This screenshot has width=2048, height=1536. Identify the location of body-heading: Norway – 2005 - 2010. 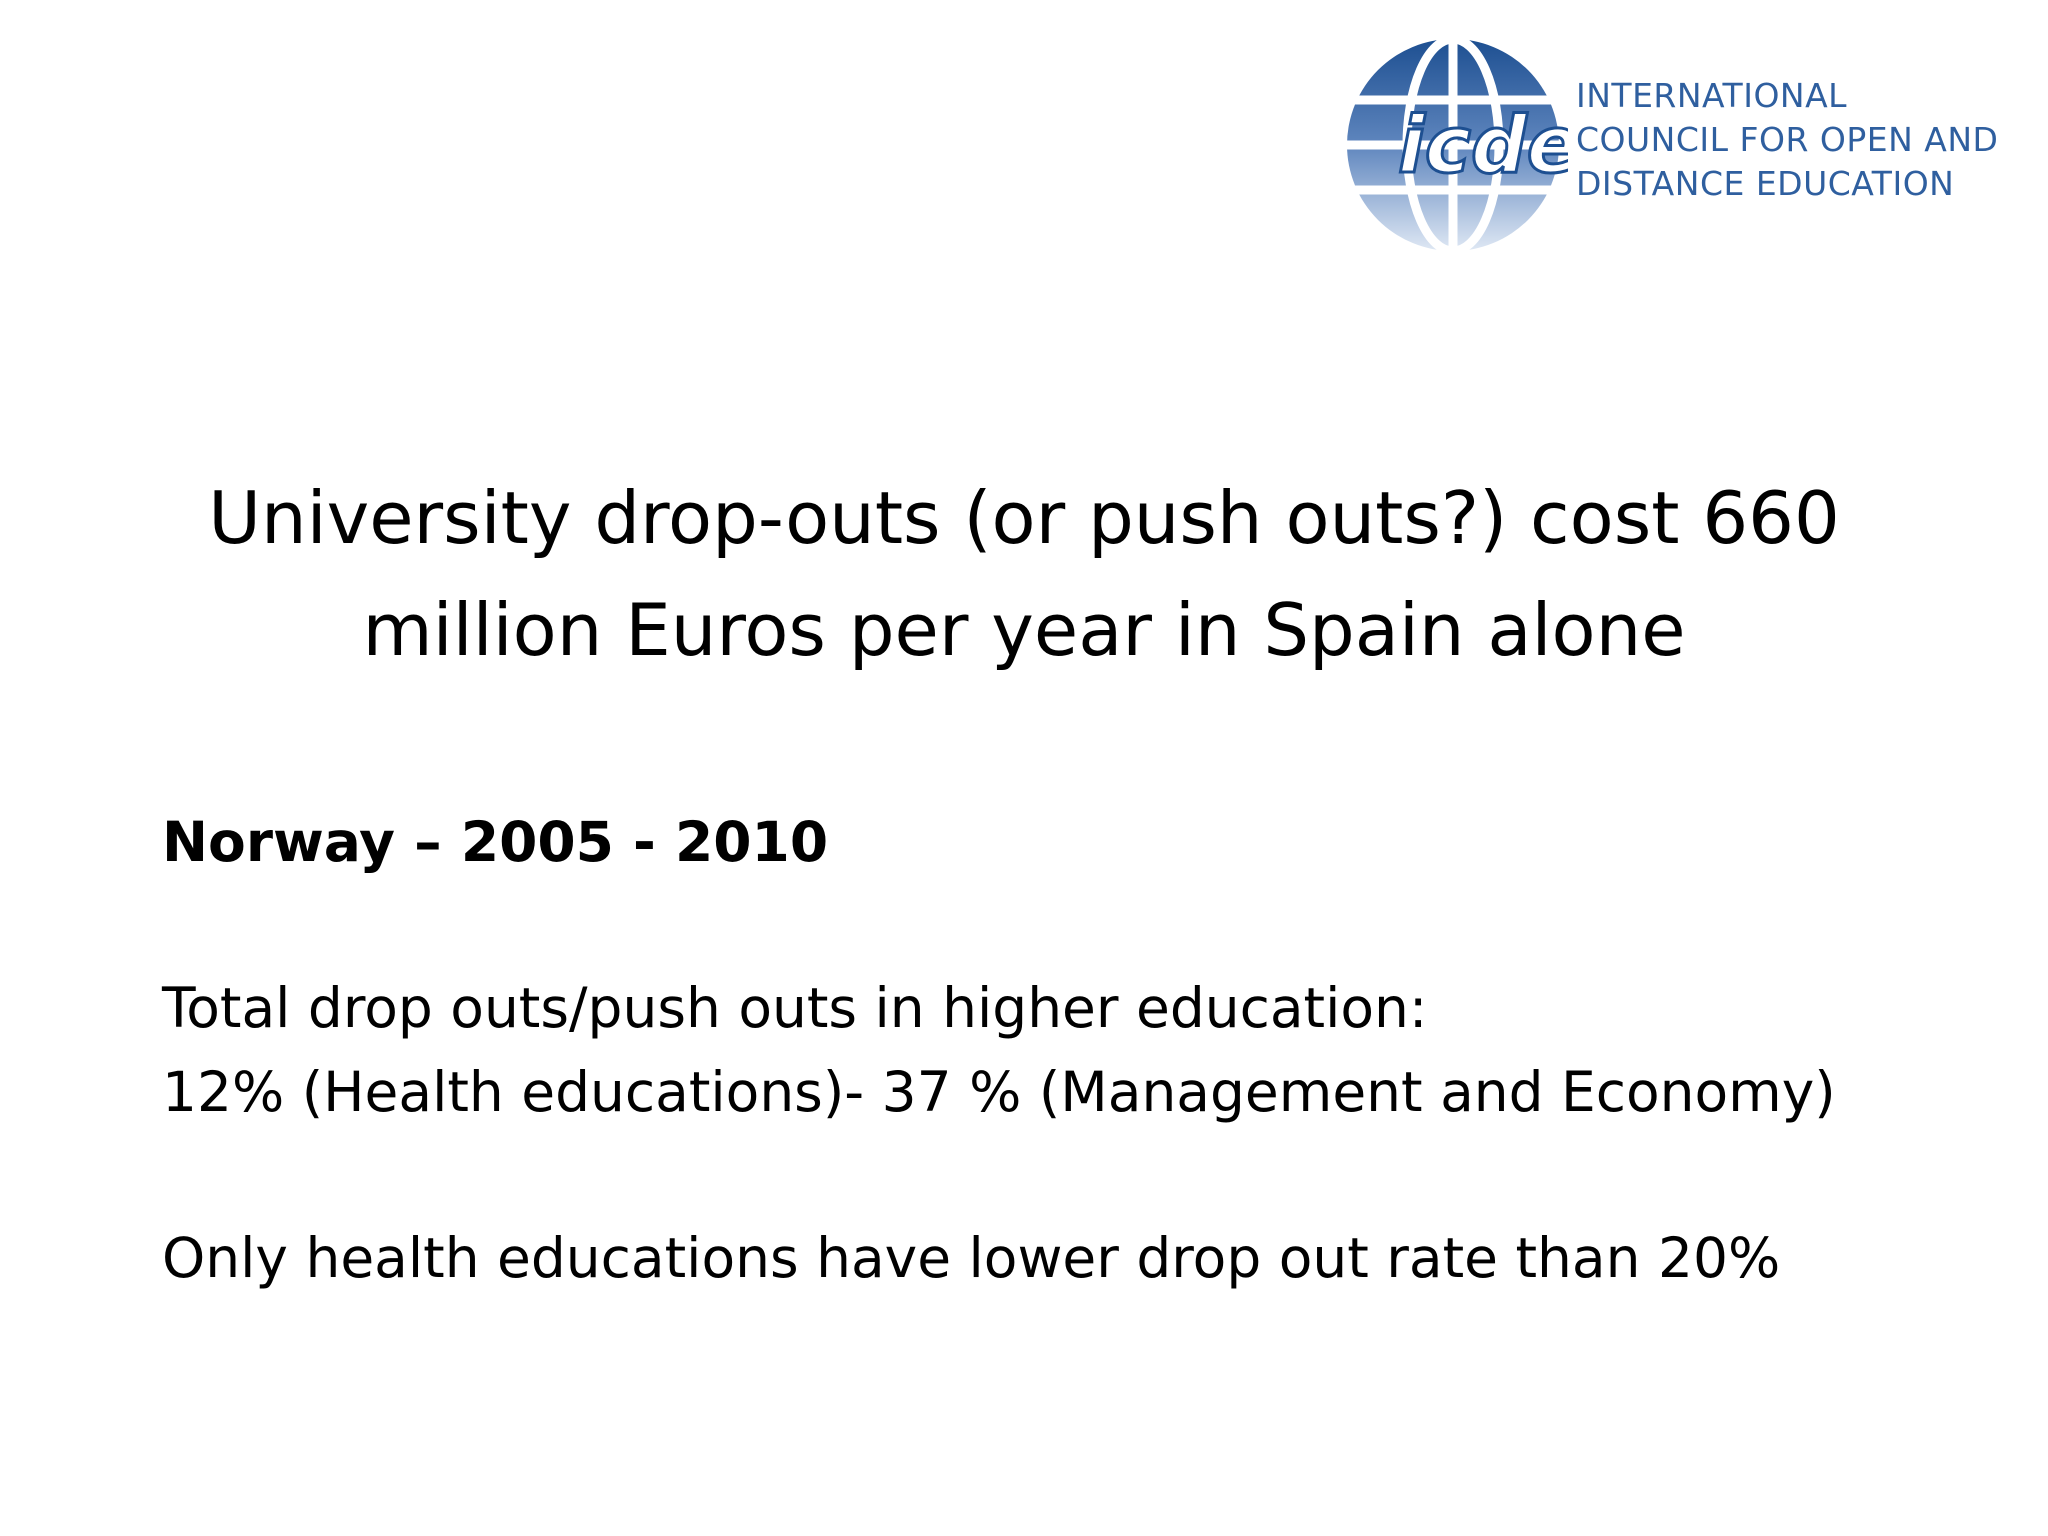
(495, 842).